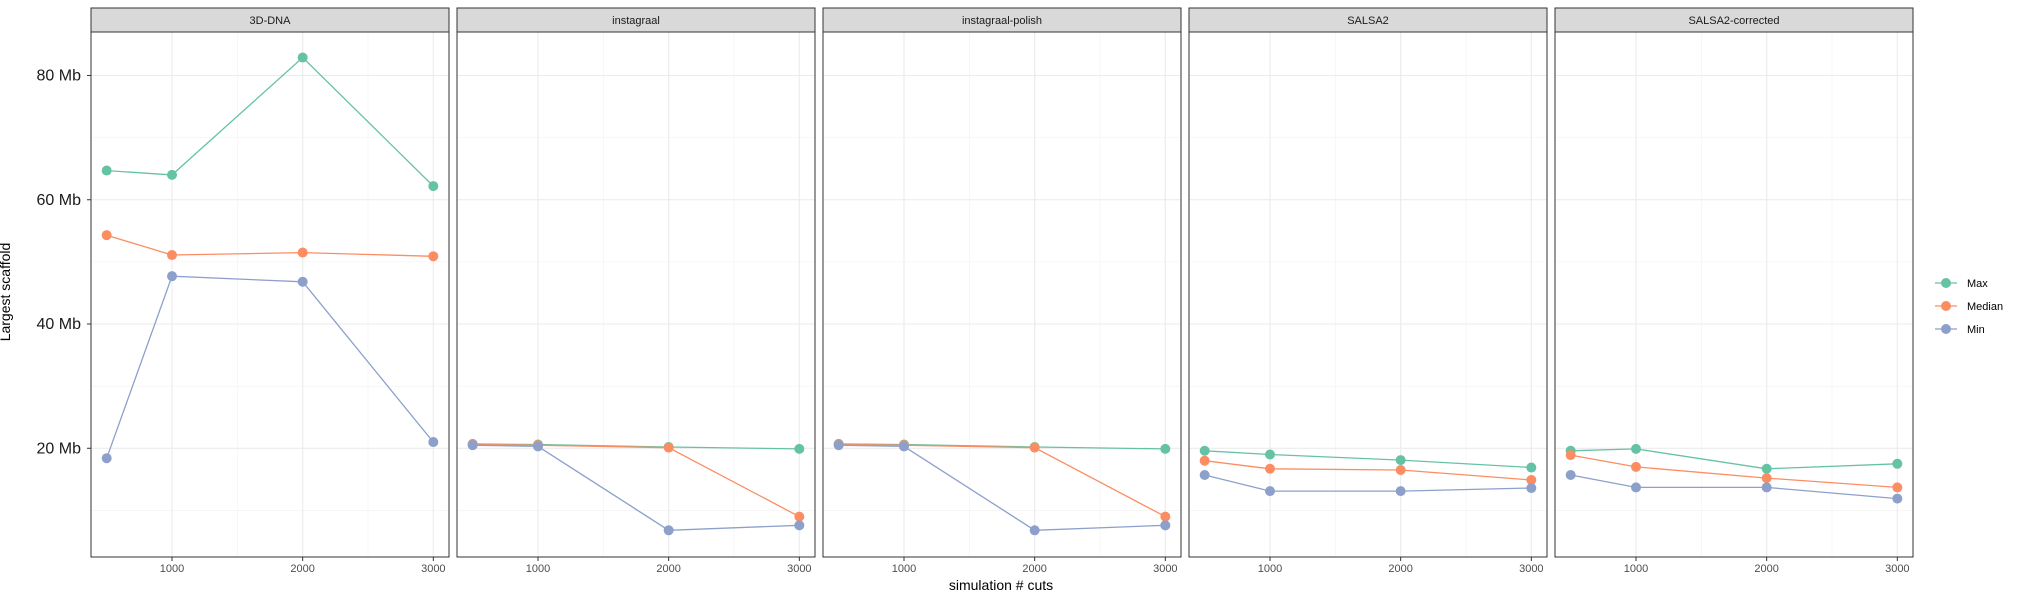 Image resolution: width=2022 pixels, height=602 pixels. I want to click on facet-title: instagraal-polish, so click(1002, 21).